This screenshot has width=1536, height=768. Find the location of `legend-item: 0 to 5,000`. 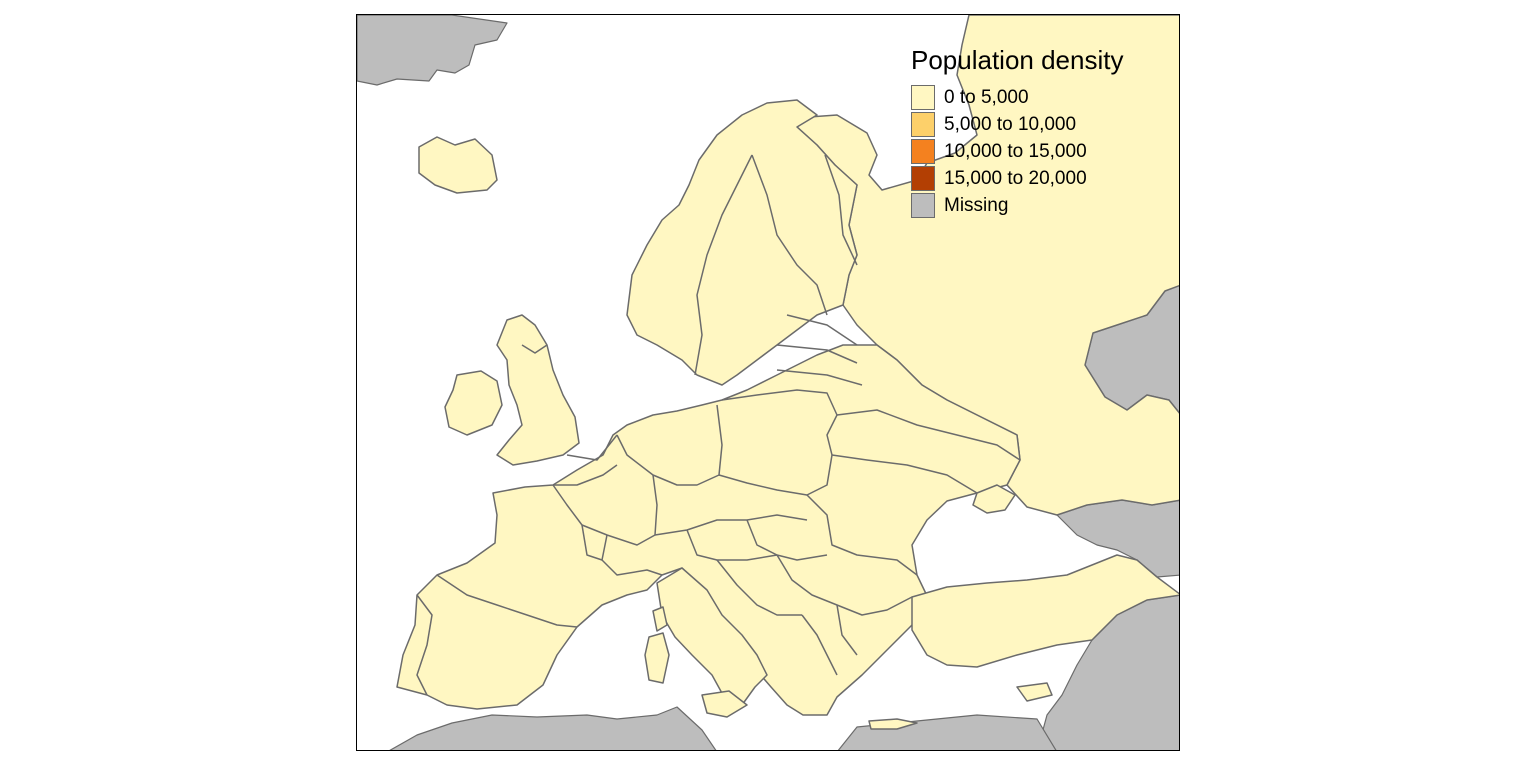

legend-item: 0 to 5,000 is located at coordinates (1017, 97).